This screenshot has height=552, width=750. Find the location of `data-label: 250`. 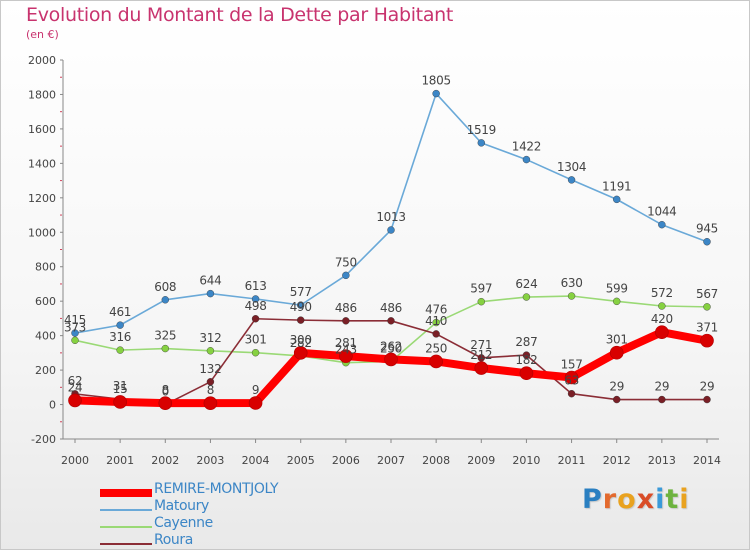

data-label: 250 is located at coordinates (436, 348).